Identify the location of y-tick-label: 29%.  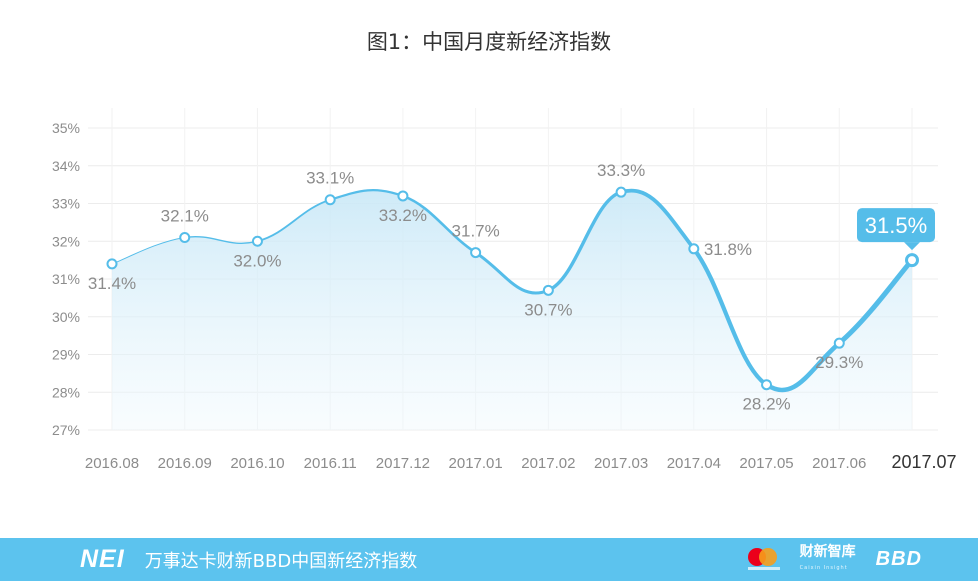
(66, 355).